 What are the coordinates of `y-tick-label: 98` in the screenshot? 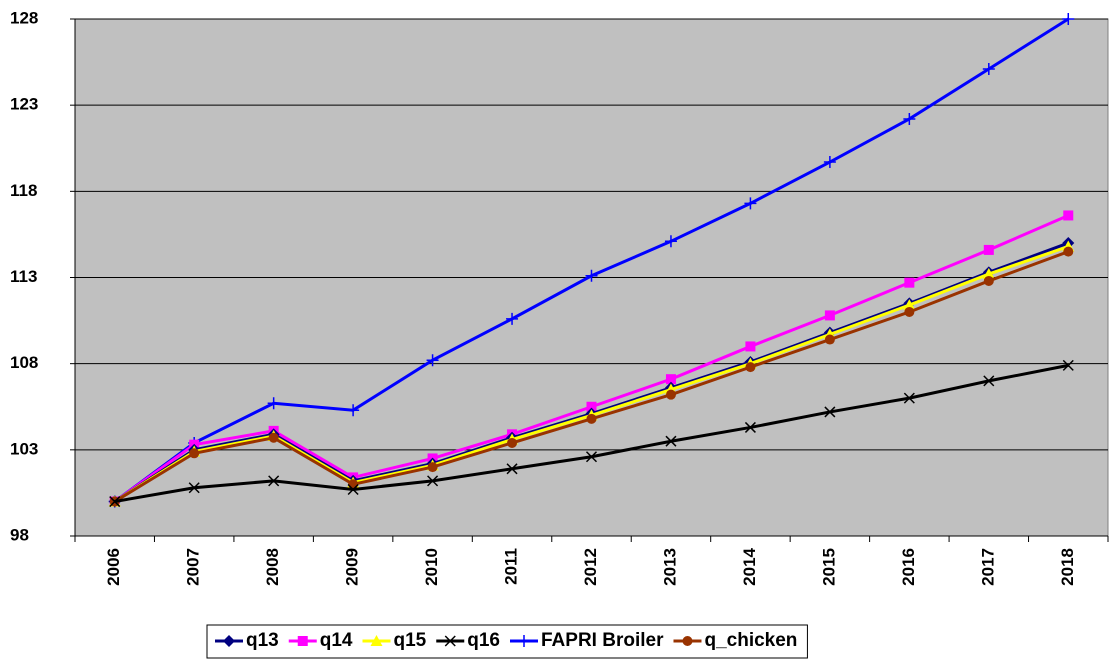 It's located at (19, 534).